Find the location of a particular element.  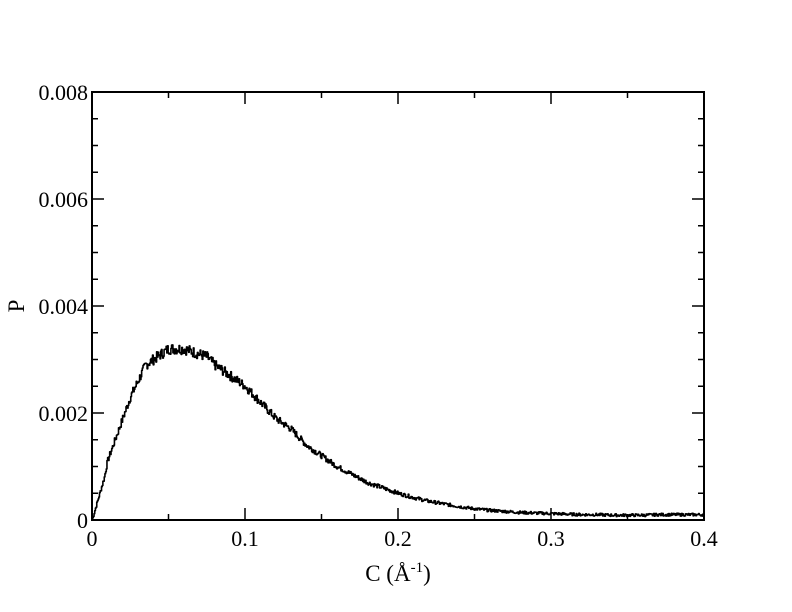

x-axis-label: C (Å-1) is located at coordinates (398, 573).